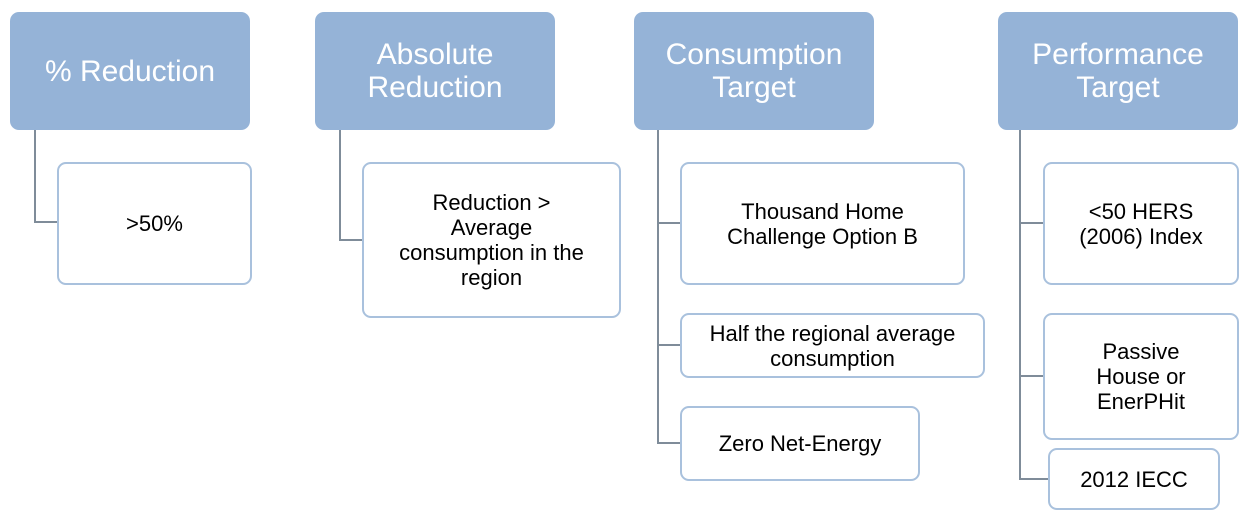 The width and height of the screenshot is (1239, 512). What do you see at coordinates (435, 71) in the screenshot?
I see `header: Absolute Reduction` at bounding box center [435, 71].